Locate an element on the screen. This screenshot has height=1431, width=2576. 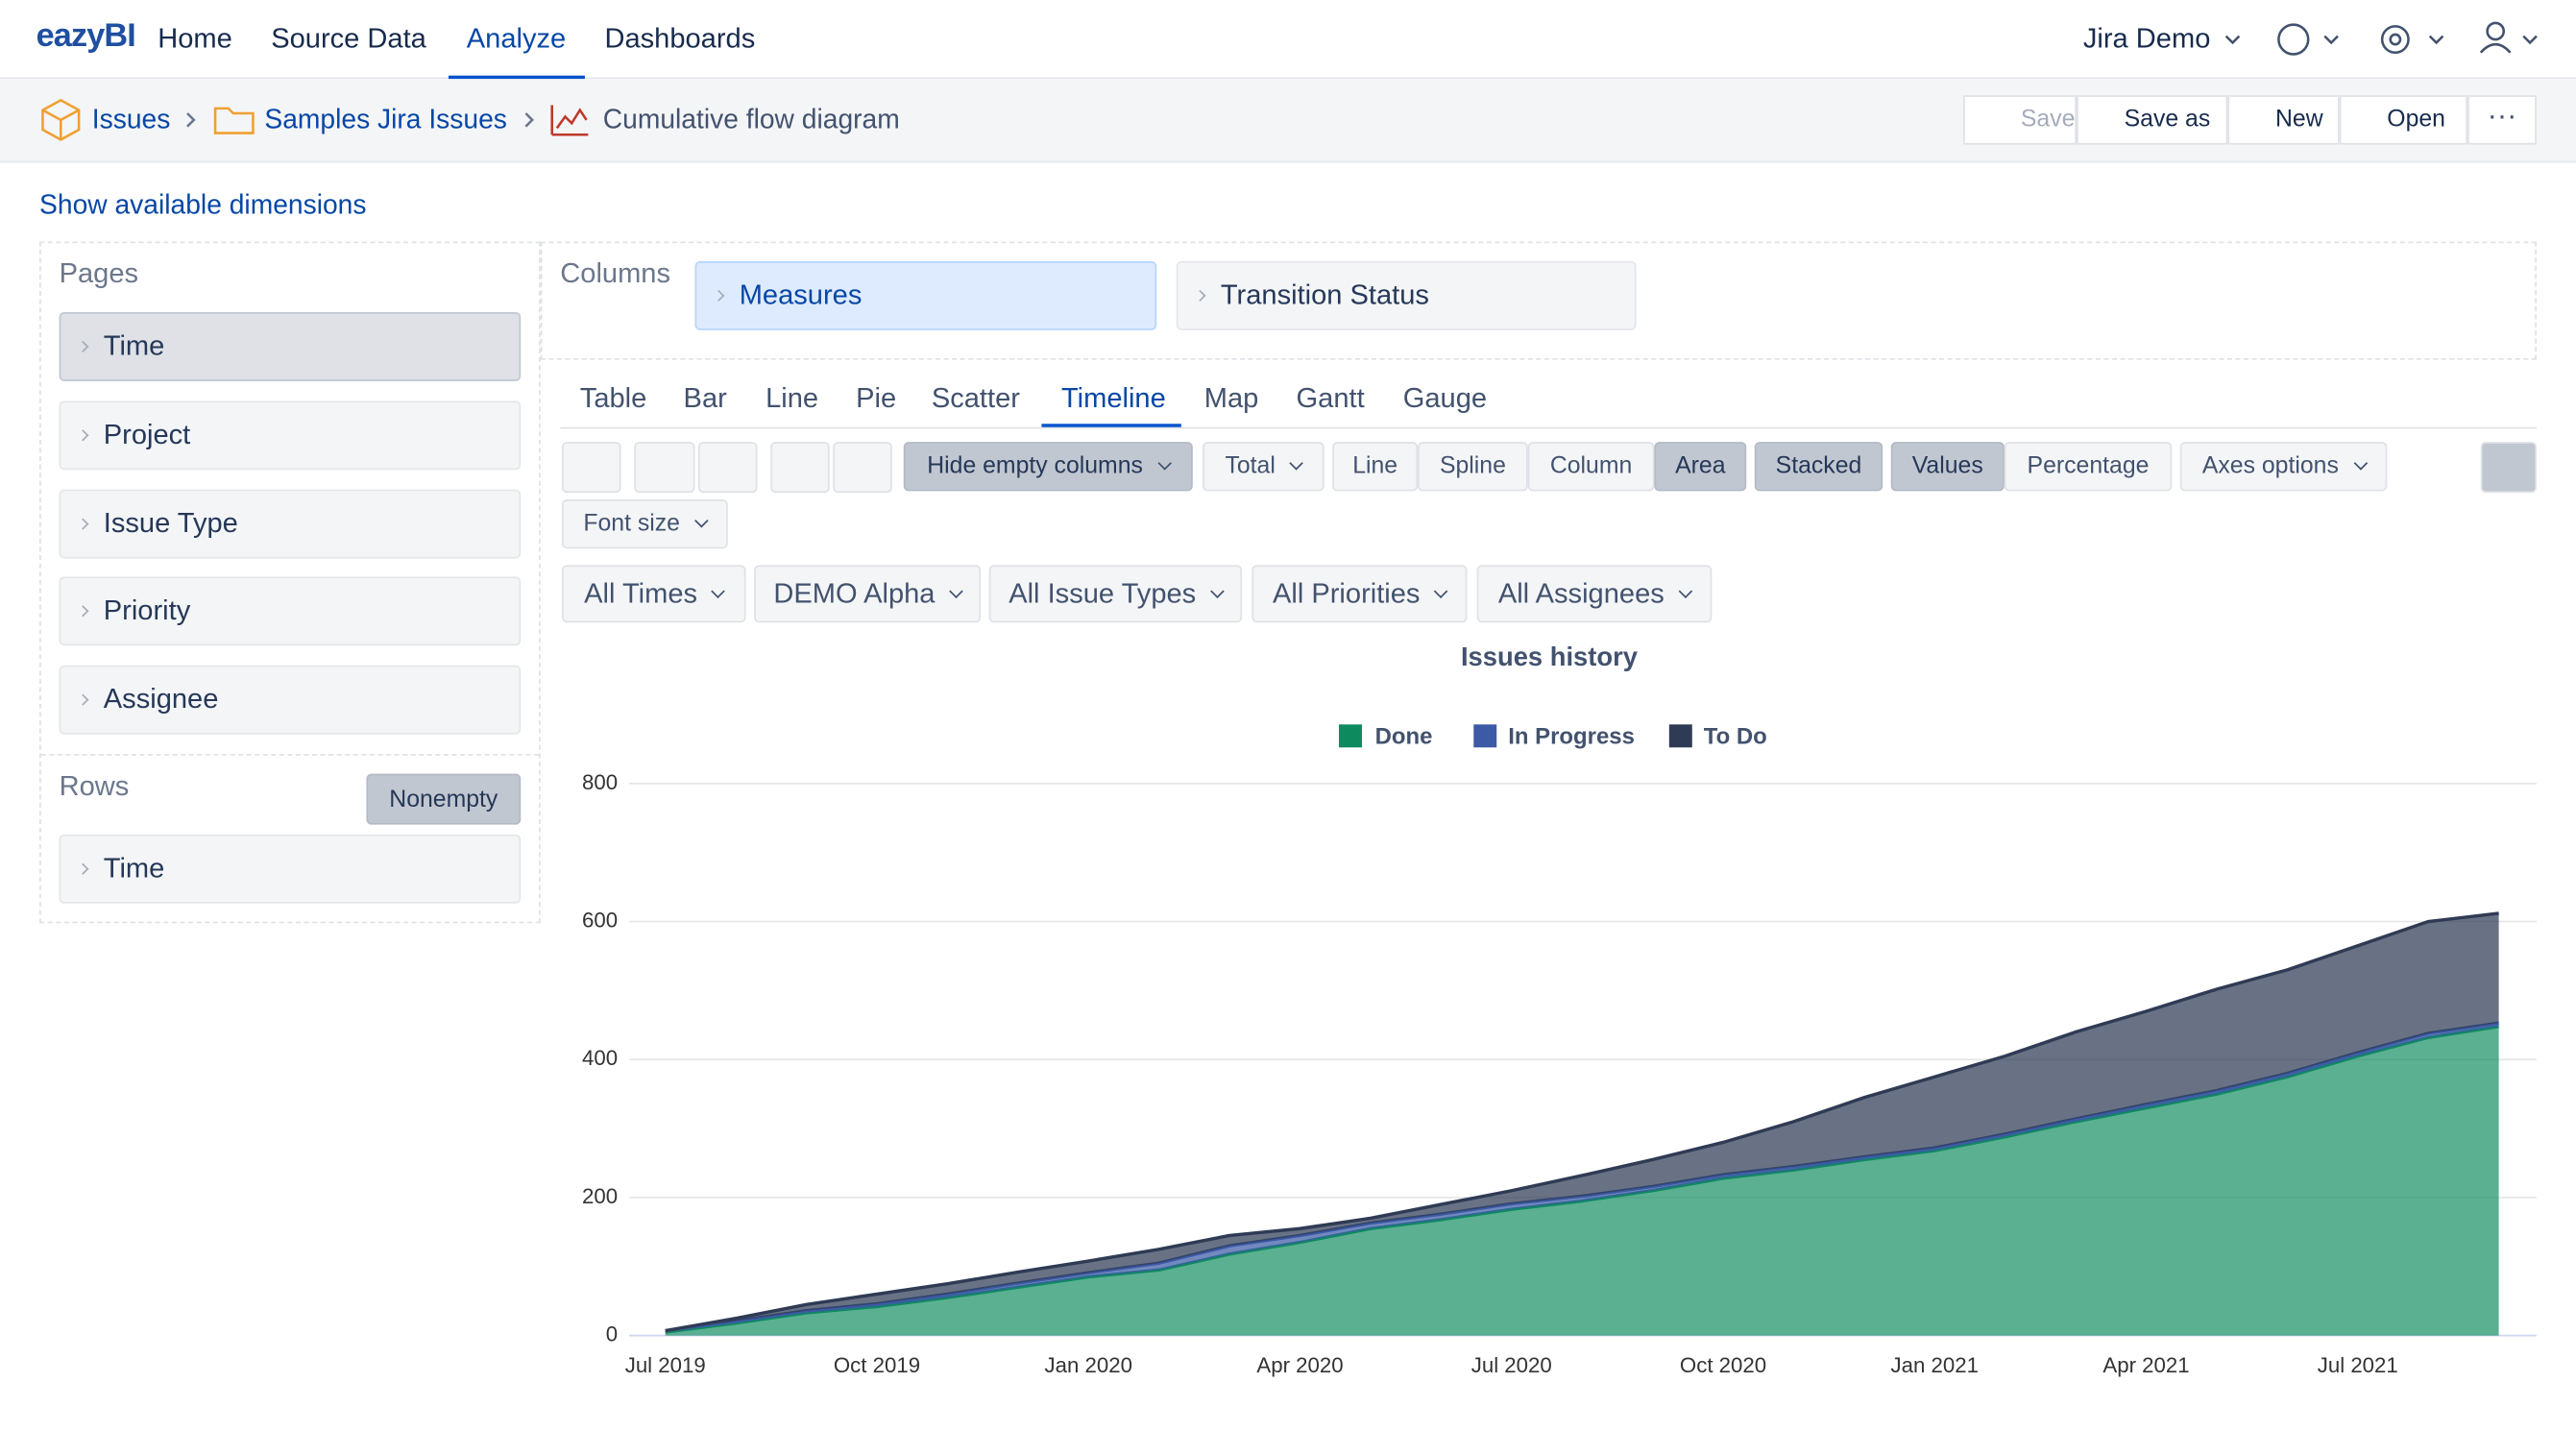
x-tick-label: Oct 2019 is located at coordinates (877, 1365).